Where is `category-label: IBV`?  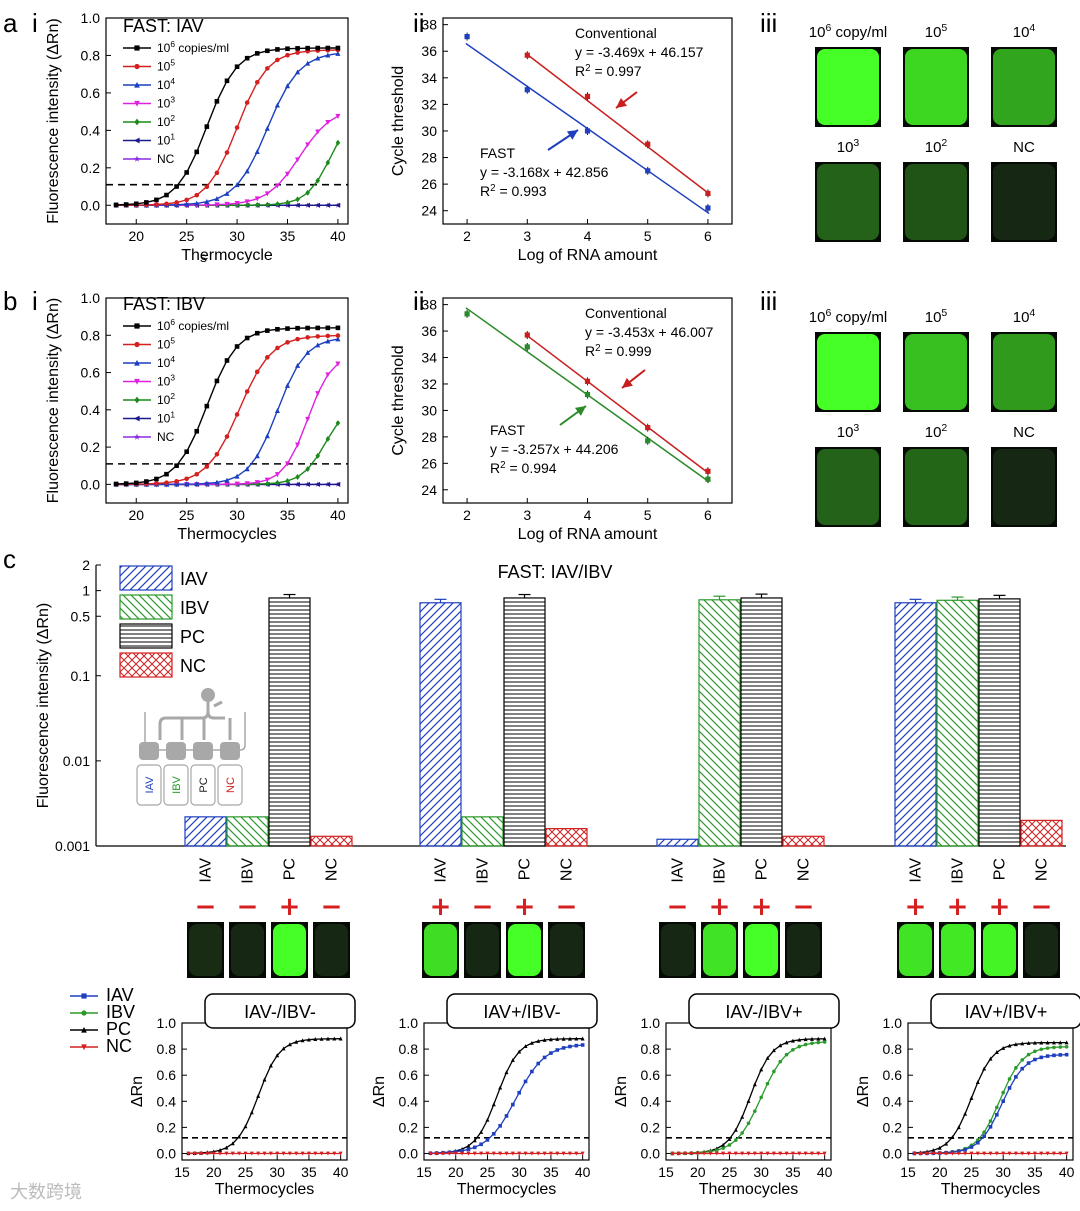
category-label: IBV is located at coordinates (958, 871).